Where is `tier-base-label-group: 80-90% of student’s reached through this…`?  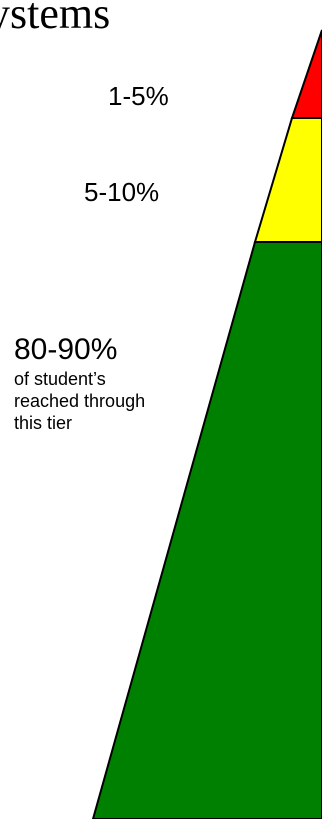
tier-base-label-group: 80-90% of student’s reached through this… is located at coordinates (84, 383).